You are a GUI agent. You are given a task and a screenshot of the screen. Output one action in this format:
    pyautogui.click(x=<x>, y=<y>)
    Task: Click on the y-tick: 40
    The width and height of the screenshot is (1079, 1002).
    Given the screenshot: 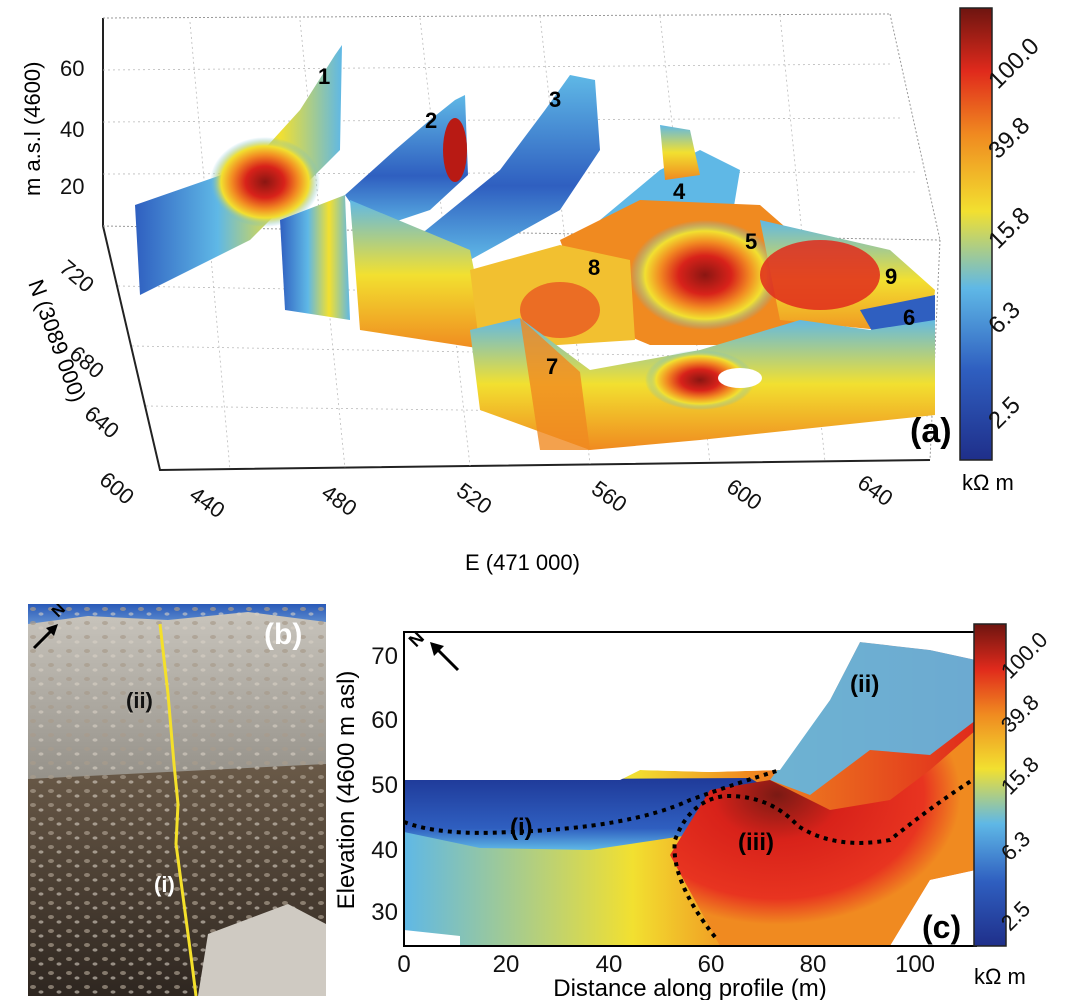 What is the action you would take?
    pyautogui.click(x=384, y=850)
    